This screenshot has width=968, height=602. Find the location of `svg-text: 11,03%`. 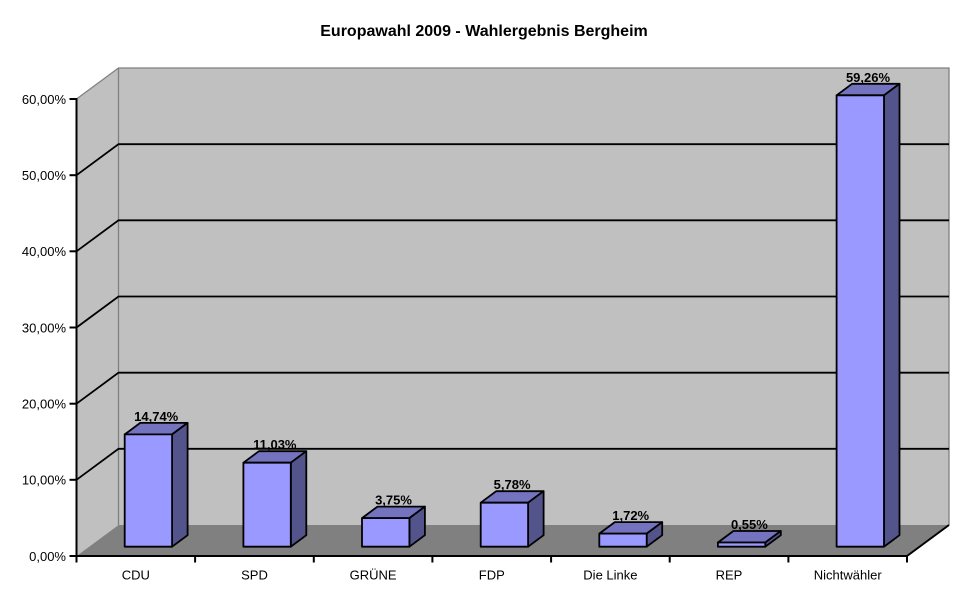

svg-text: 11,03% is located at coordinates (275, 444).